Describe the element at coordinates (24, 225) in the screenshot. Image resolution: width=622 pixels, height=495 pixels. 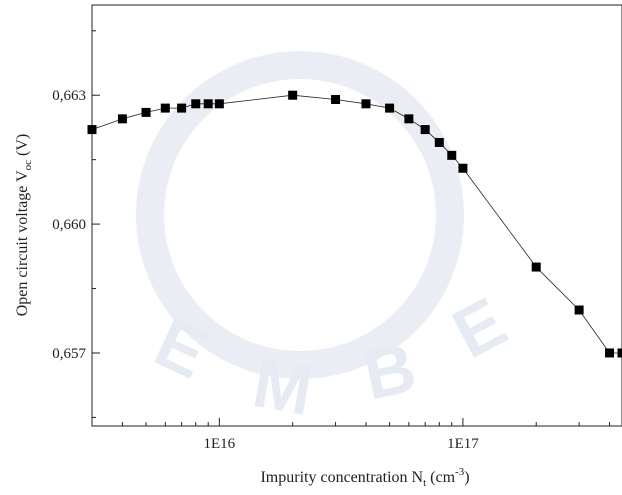
I see `y-axis-title: Open circuit voltage Voc (V)` at that location.